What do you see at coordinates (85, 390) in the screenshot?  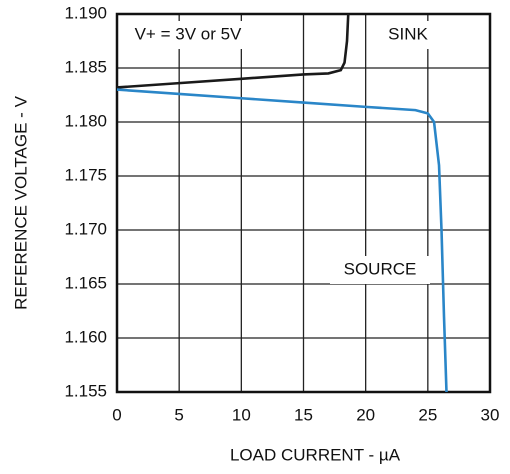 I see `y-tick-label: 1.155` at bounding box center [85, 390].